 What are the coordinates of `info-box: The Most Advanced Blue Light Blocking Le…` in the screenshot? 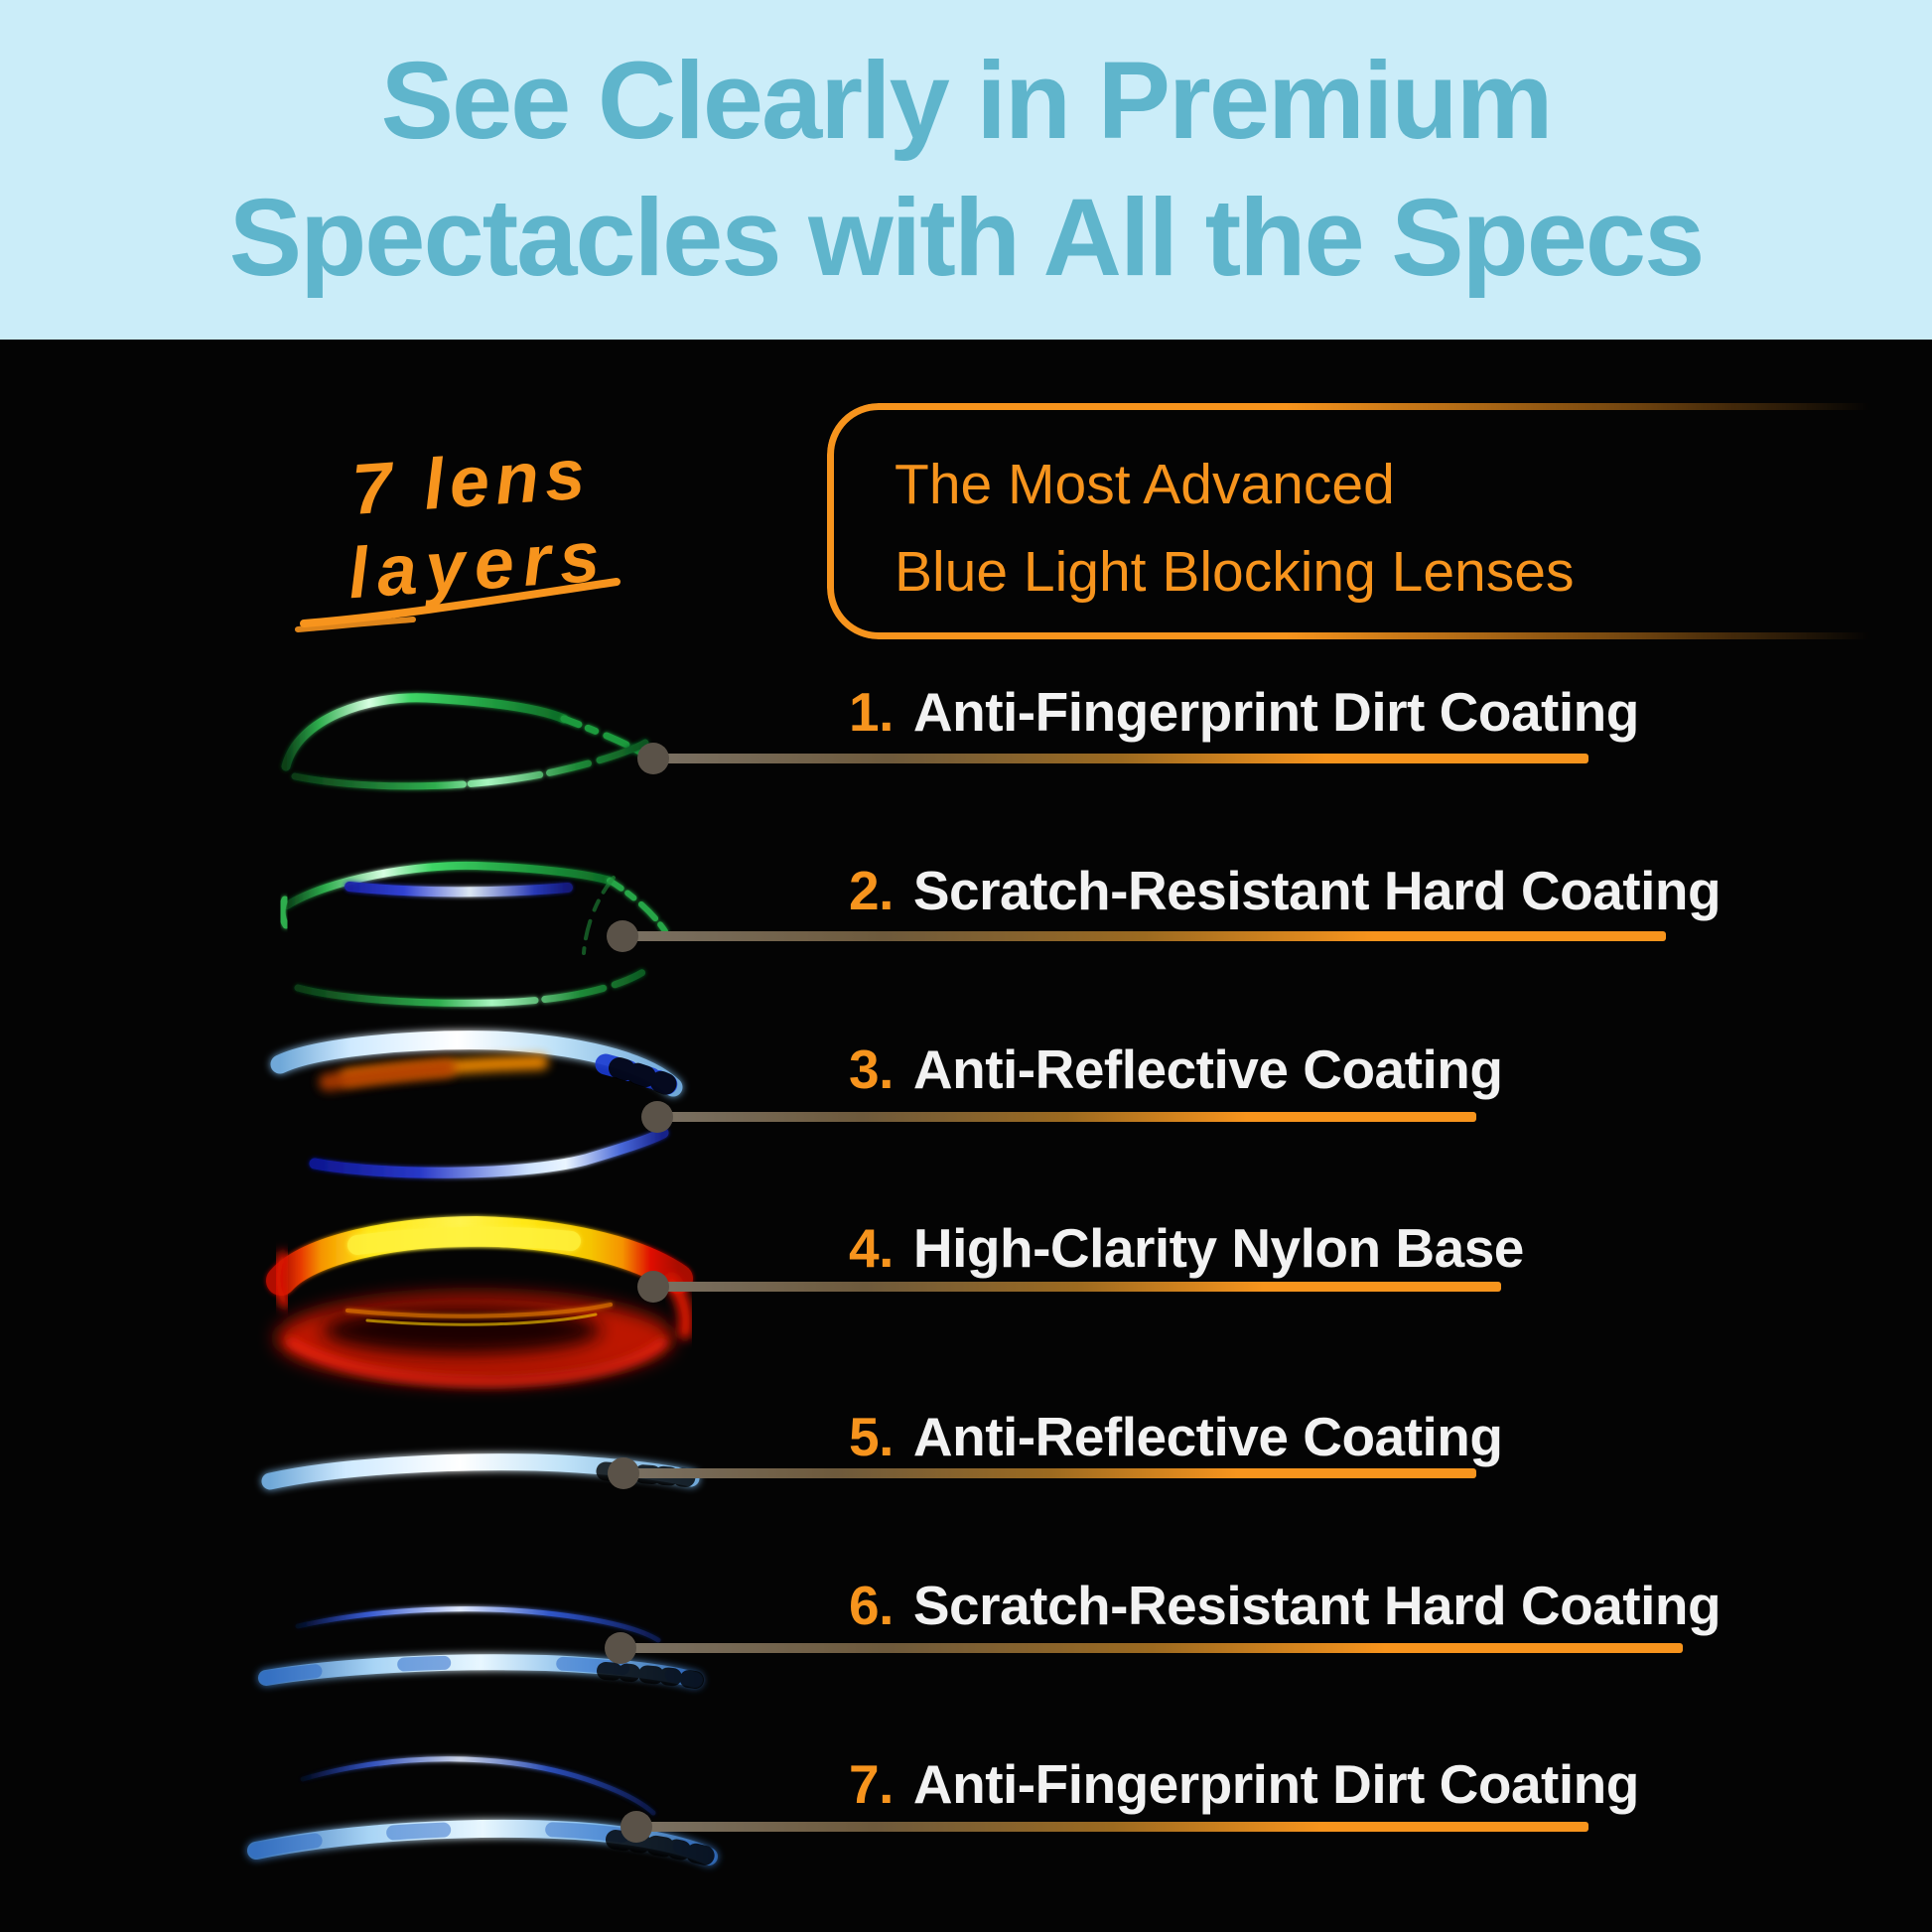 It's located at (1234, 528).